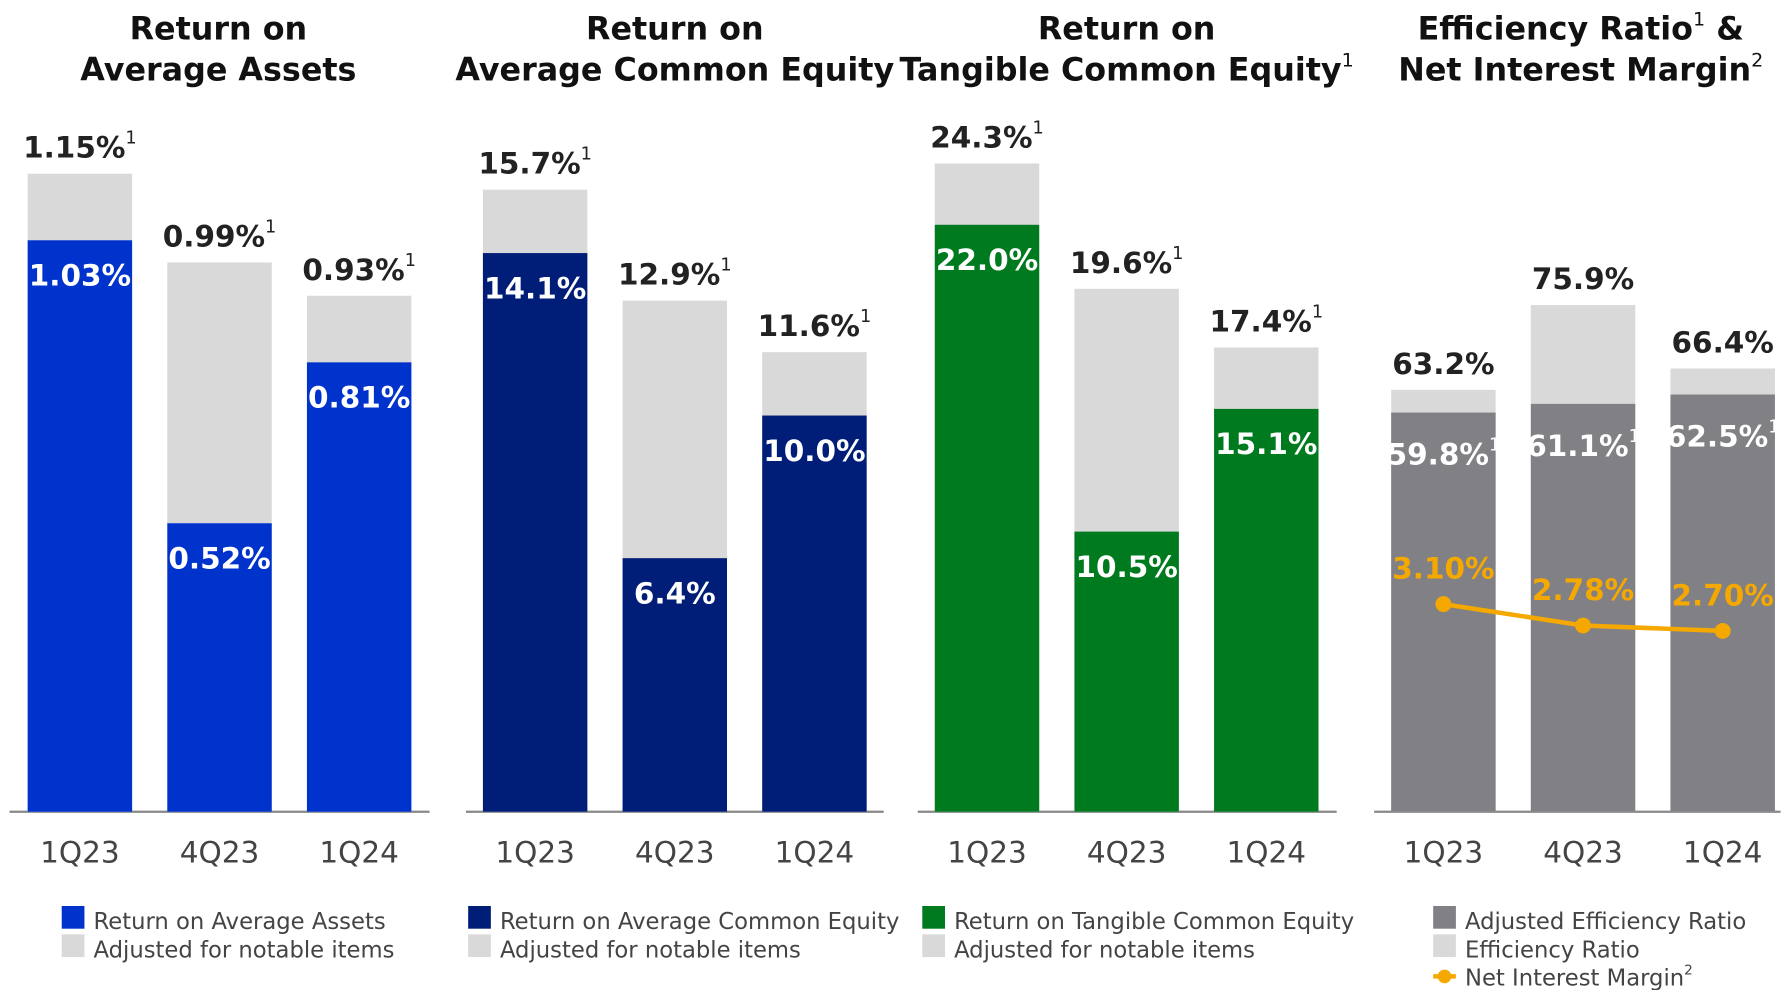 This screenshot has height=990, width=1781. I want to click on chart-title: Average Assets, so click(218, 71).